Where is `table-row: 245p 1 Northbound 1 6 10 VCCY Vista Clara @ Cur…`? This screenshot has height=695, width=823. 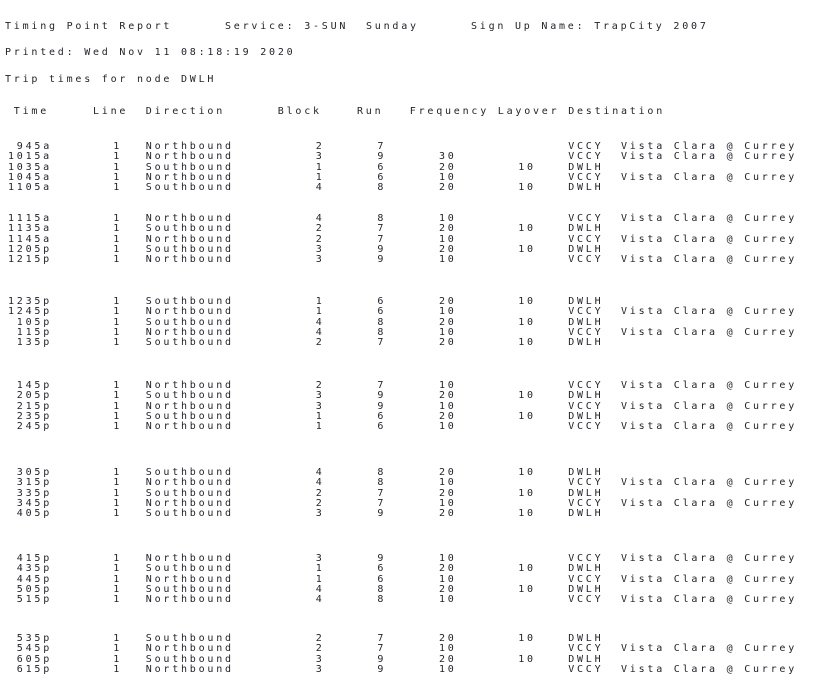 table-row: 245p 1 Northbound 1 6 10 VCCY Vista Clara @ Cur… is located at coordinates (411, 426).